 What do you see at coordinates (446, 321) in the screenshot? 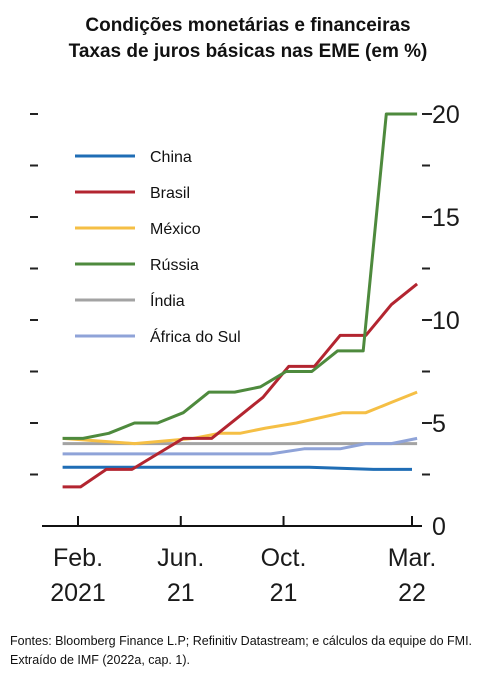
I see `y-tick-label: 10` at bounding box center [446, 321].